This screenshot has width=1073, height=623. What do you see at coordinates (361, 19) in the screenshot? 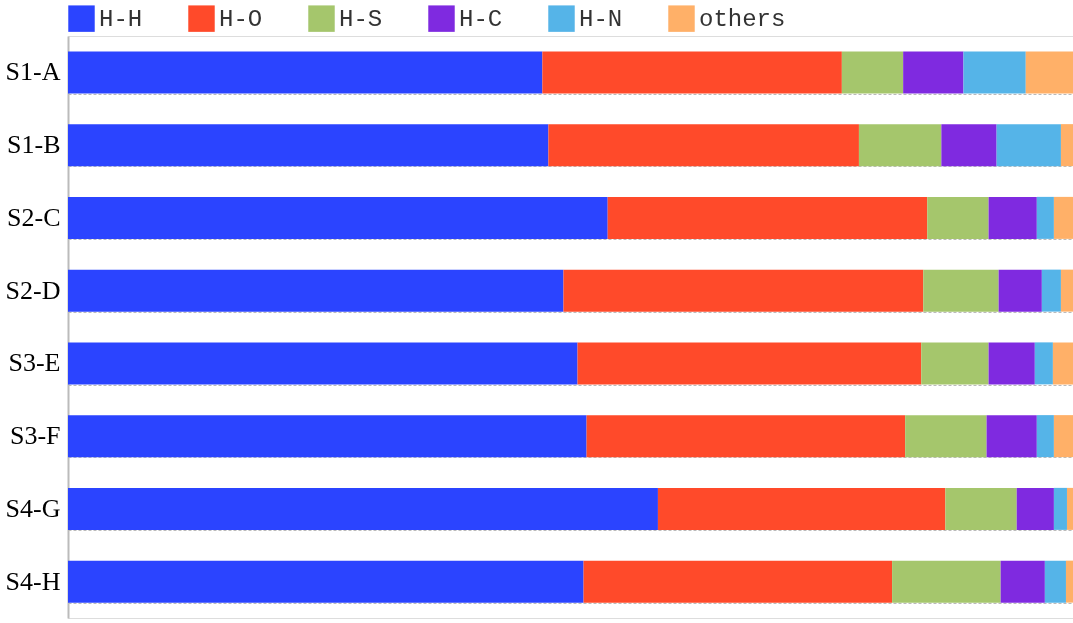
I see `legend-label: H-S` at bounding box center [361, 19].